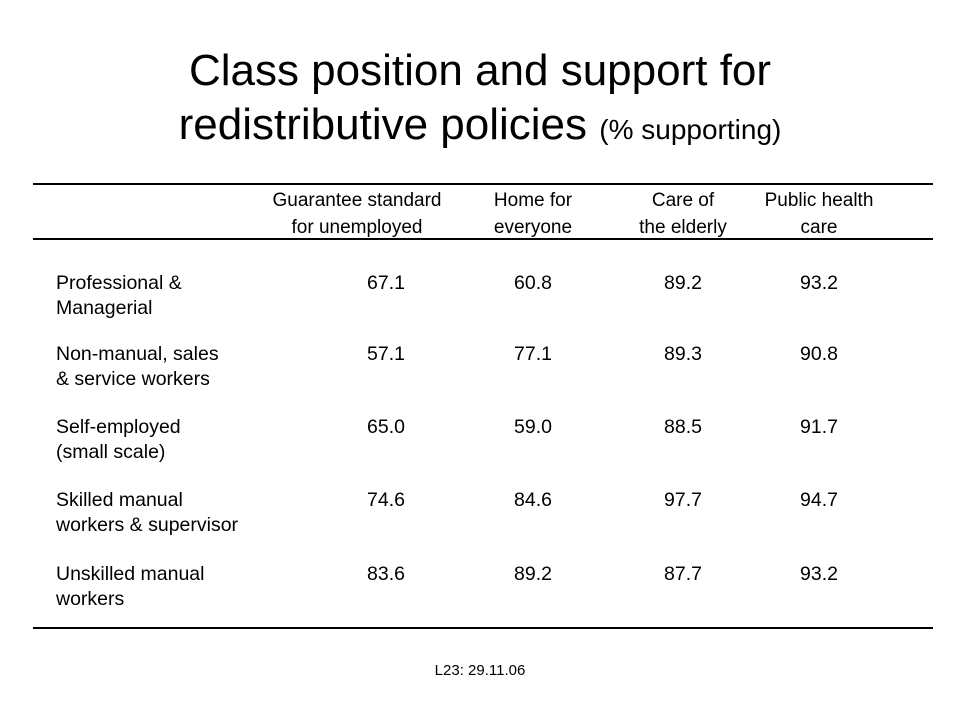 The height and width of the screenshot is (720, 960). I want to click on table-row-label: Non-manual, sales & service workers, so click(137, 367).